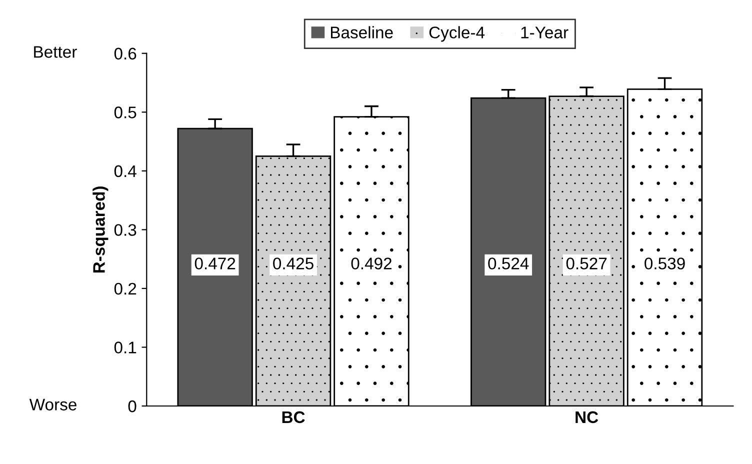  I want to click on x-tick-label: NC, so click(587, 417).